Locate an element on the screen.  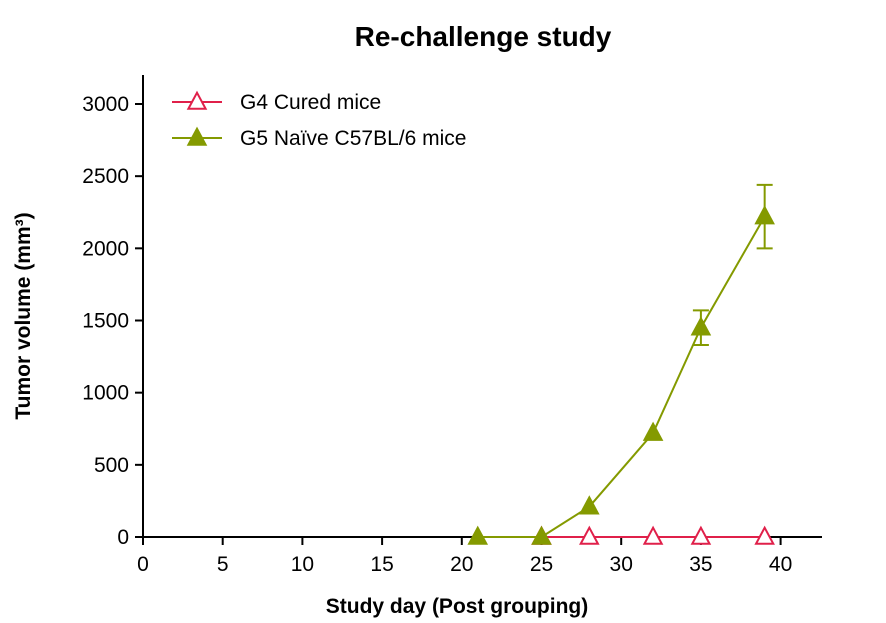
x-tick-label: 20 is located at coordinates (461, 564).